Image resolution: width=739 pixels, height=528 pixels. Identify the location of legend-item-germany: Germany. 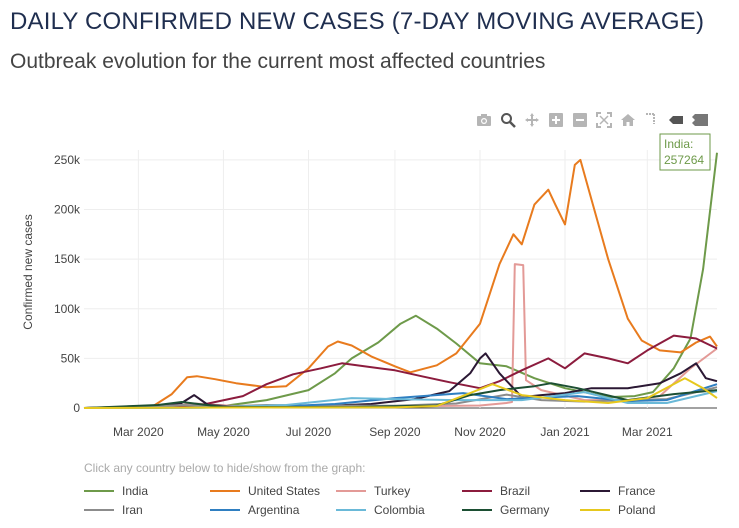
(505, 510).